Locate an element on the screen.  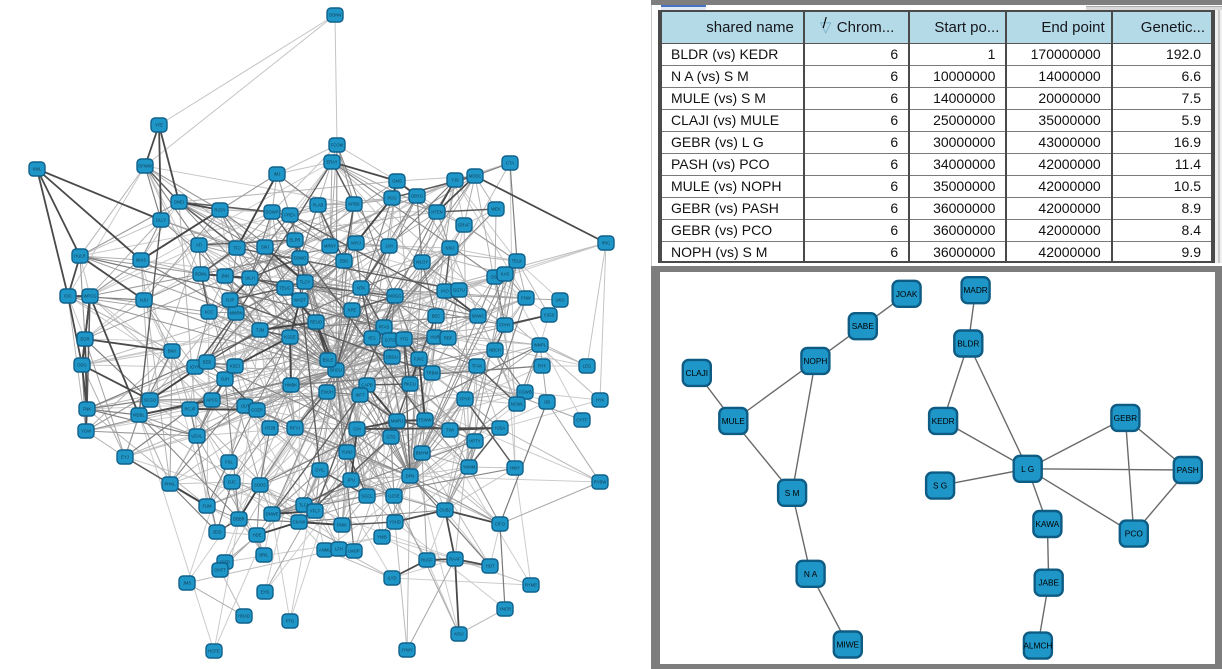
svg-text: BLDR is located at coordinates (968, 344).